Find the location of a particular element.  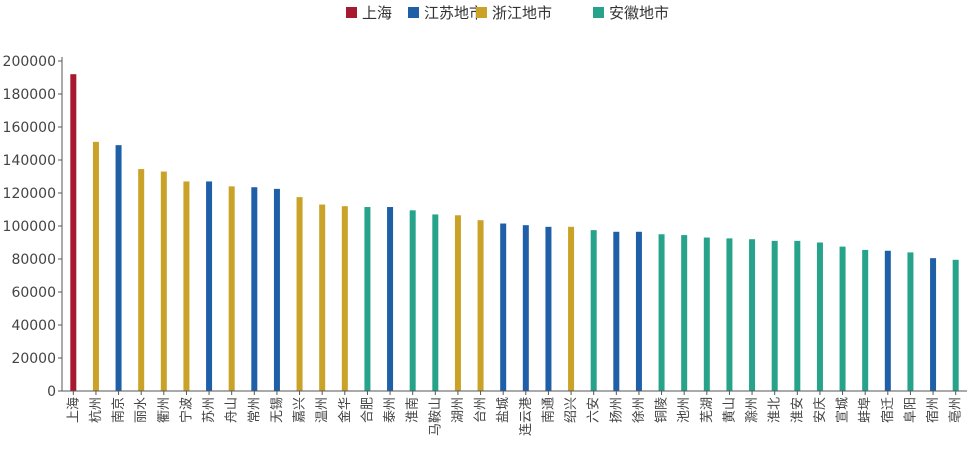

y-tick-label: 20000 is located at coordinates (33, 359).